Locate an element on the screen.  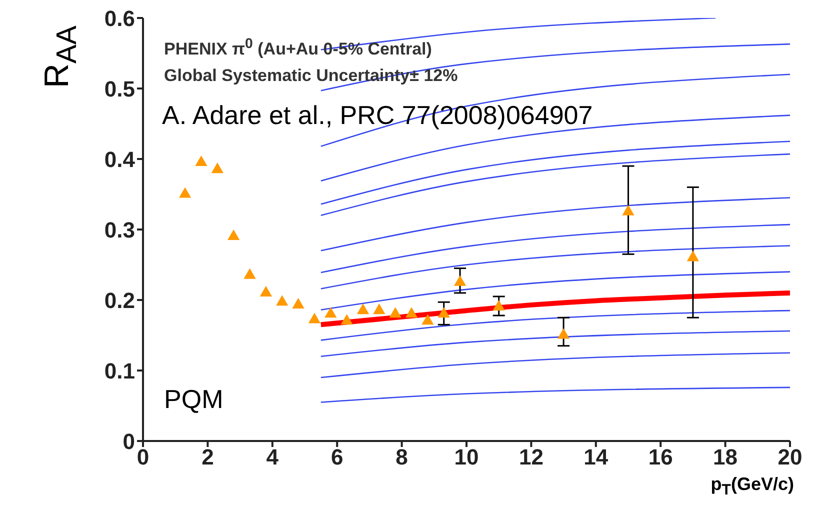
x-tick-label: 12 is located at coordinates (531, 457).